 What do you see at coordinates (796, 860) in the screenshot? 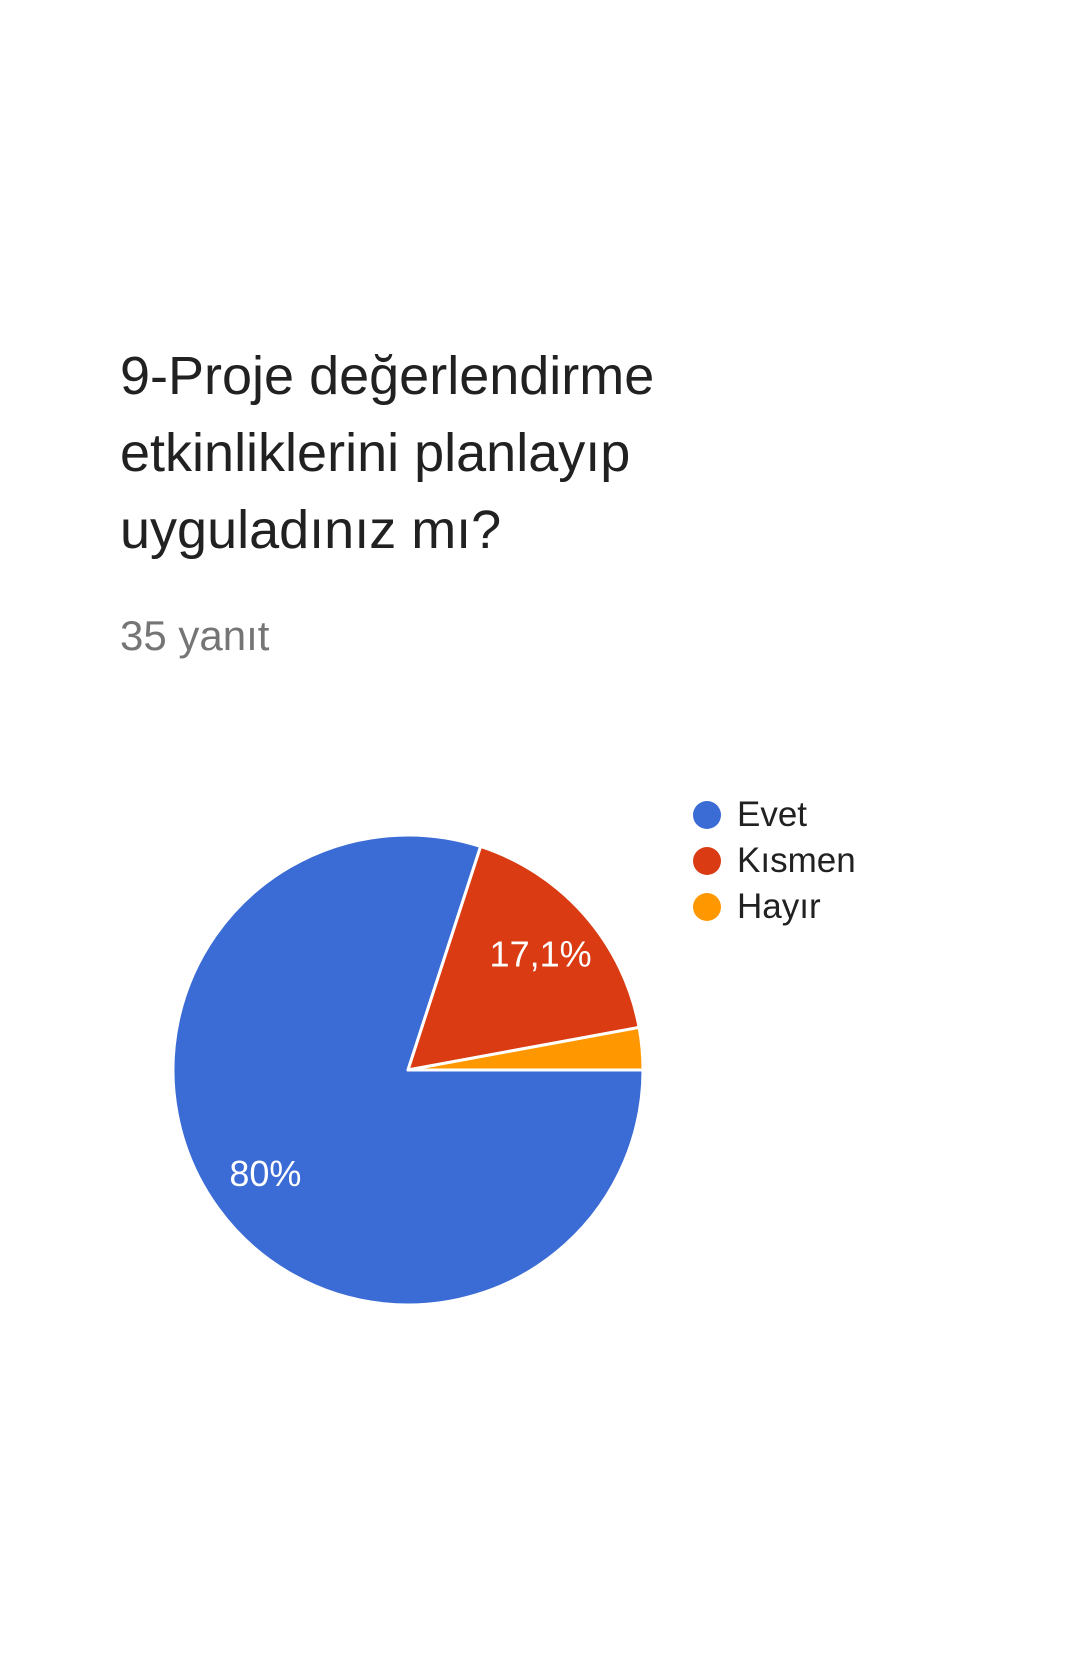
I see `legend-label-kismen: Kısmen` at bounding box center [796, 860].